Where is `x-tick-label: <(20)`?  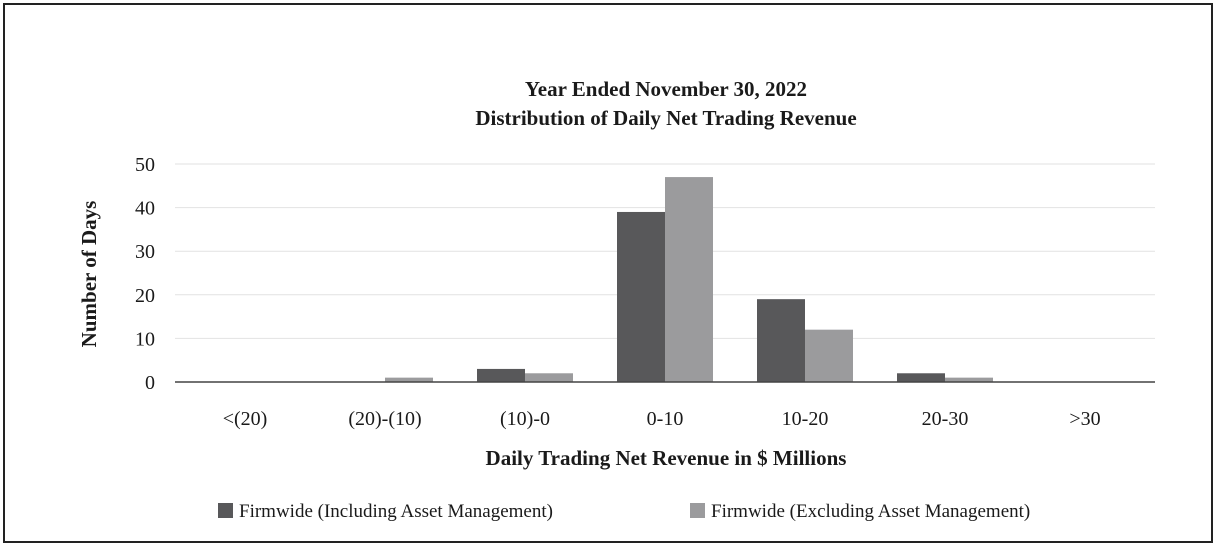 x-tick-label: <(20) is located at coordinates (245, 419).